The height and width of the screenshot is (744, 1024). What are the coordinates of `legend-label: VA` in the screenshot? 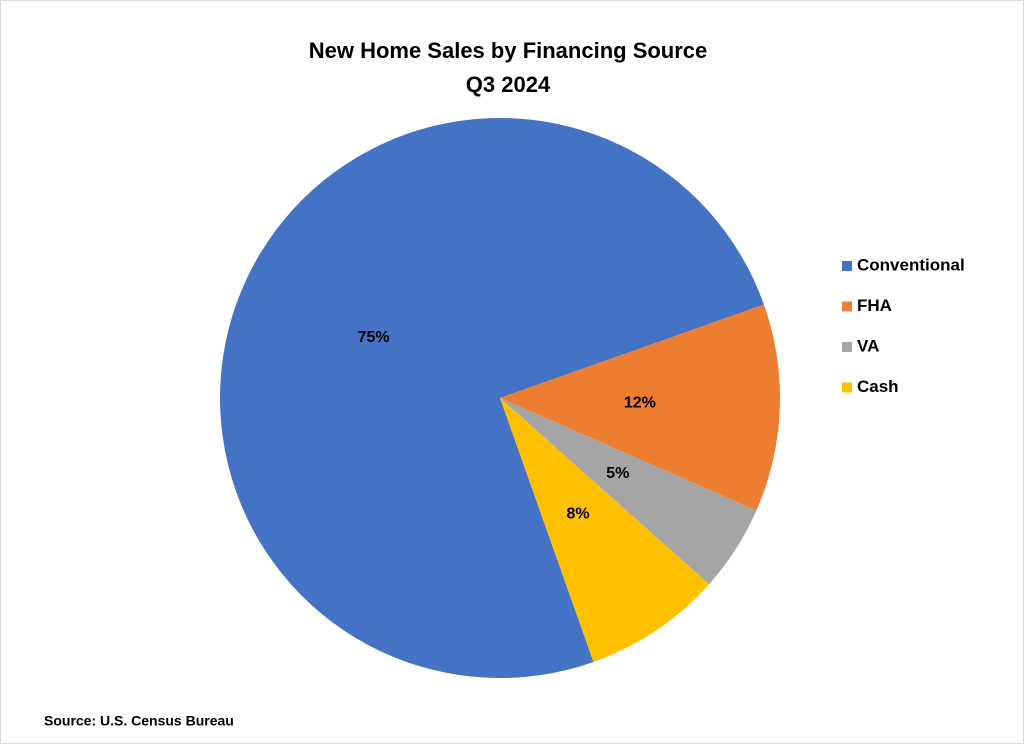 It's located at (868, 345).